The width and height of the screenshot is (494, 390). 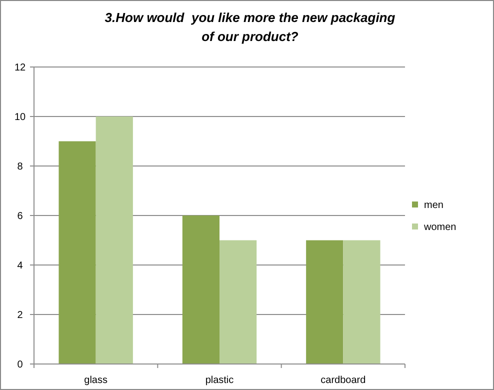 What do you see at coordinates (250, 27) in the screenshot?
I see `chart-title: 3.How would you like more the new packaging of our product?` at bounding box center [250, 27].